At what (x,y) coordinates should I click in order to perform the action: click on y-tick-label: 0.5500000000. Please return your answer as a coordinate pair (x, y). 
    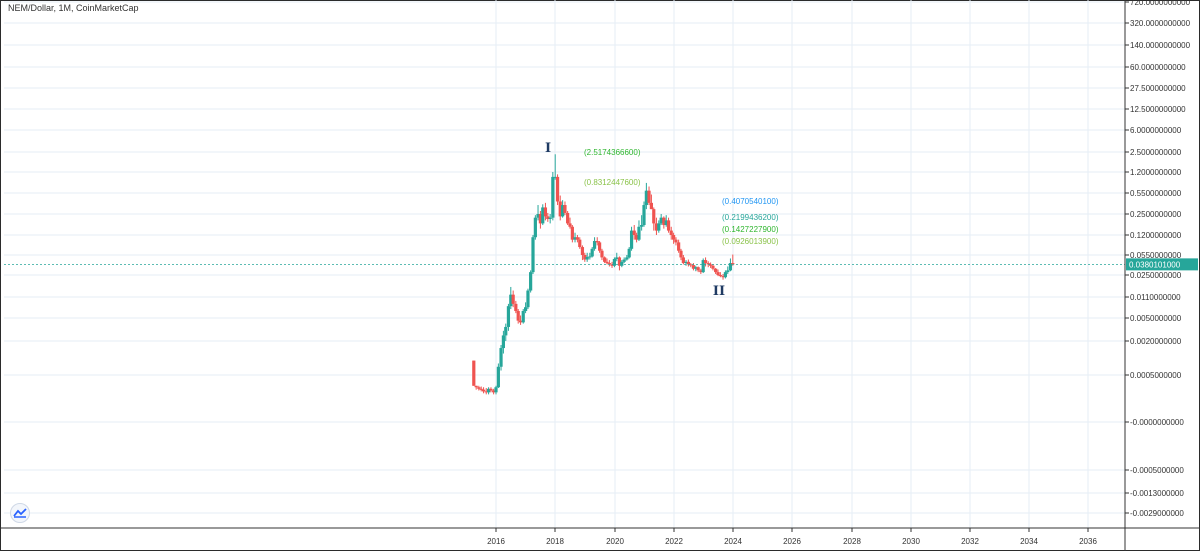
    Looking at the image, I should click on (1156, 193).